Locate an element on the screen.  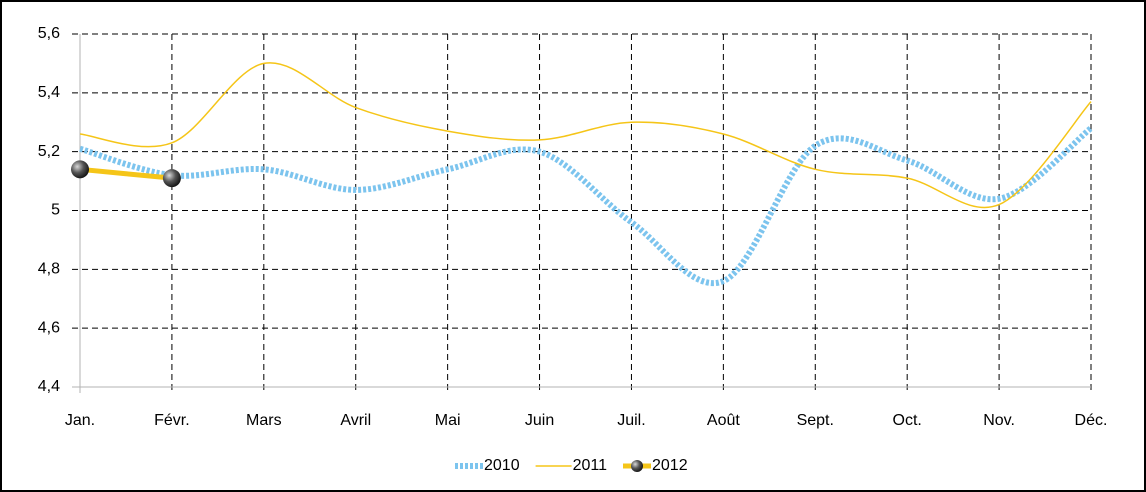
x-tick-label: Avril is located at coordinates (355, 420).